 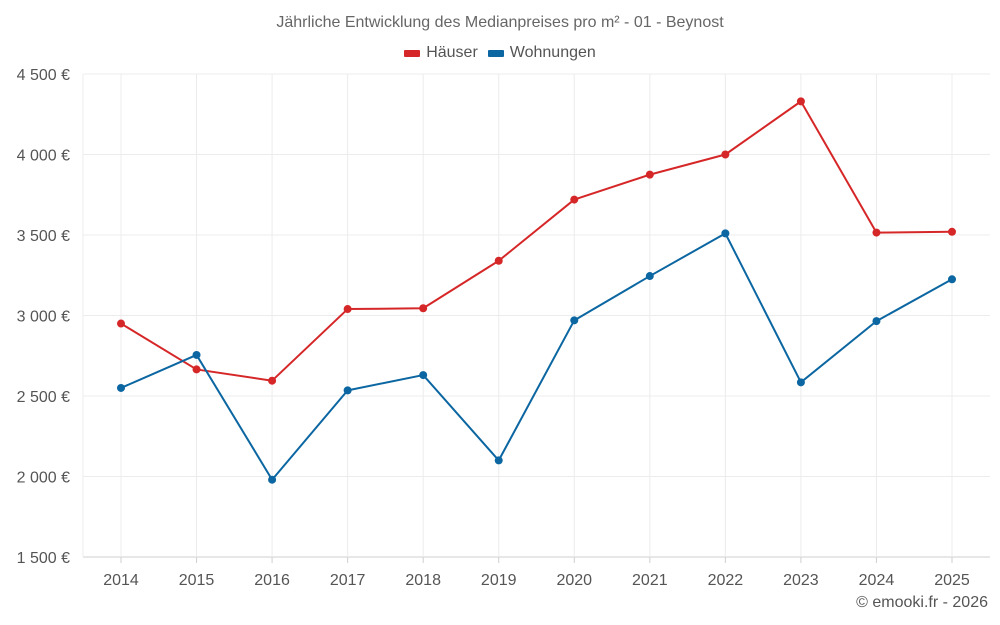 I want to click on data-point-wohnungen-2022, so click(x=725, y=233).